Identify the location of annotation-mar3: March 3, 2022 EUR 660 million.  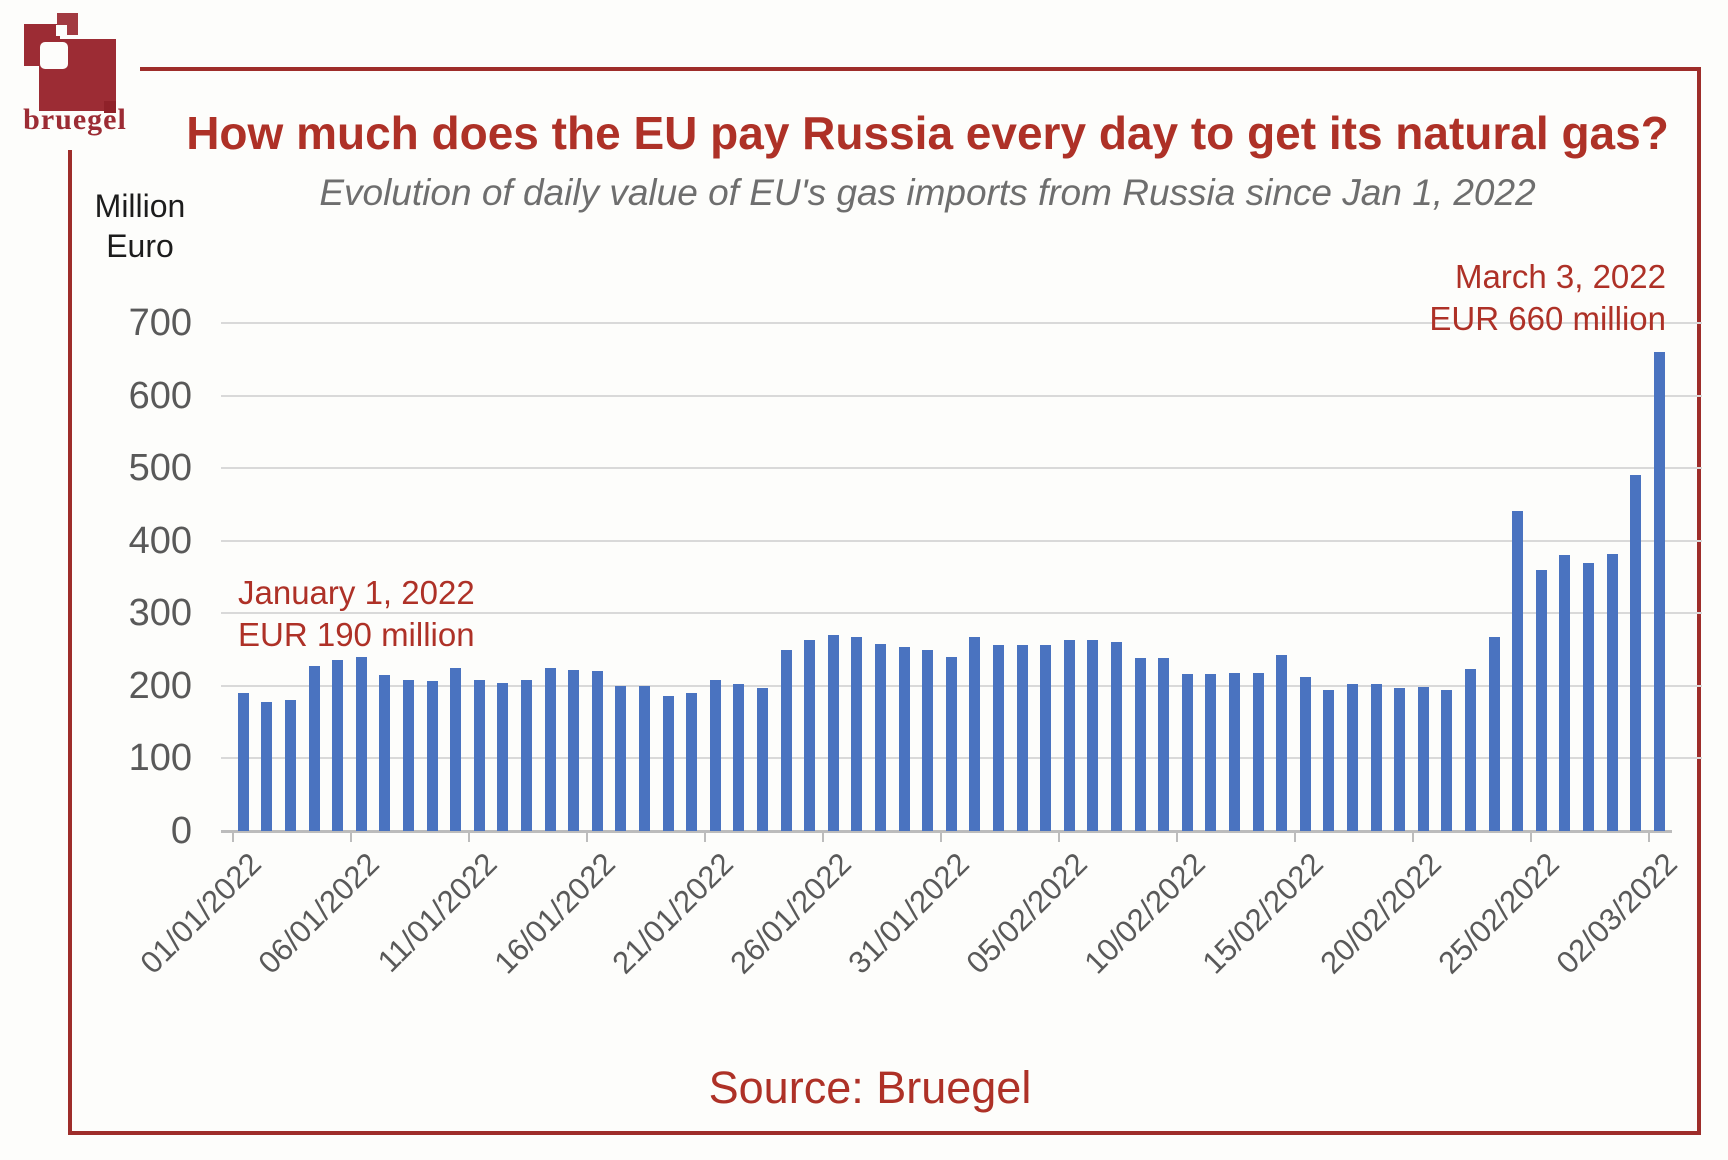
(1547, 298).